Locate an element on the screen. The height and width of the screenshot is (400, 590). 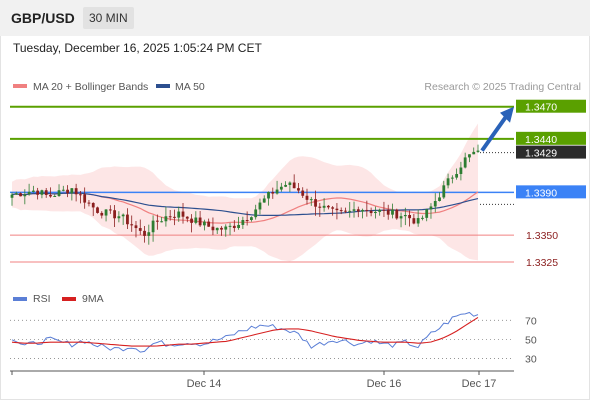
level-badge-1.3440 is located at coordinates (551, 138).